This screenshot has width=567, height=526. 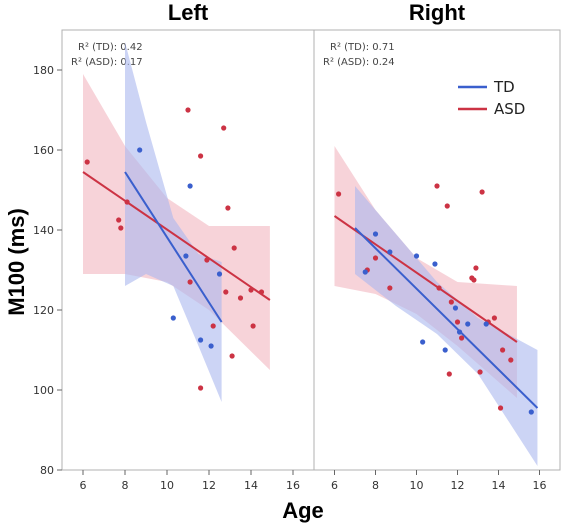 I want to click on panel-title: Right, so click(x=437, y=12).